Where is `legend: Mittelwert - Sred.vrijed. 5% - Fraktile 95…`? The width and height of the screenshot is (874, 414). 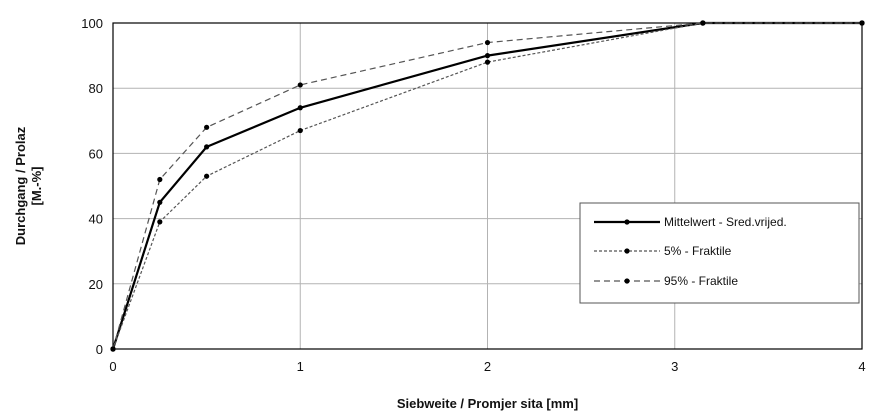
legend: Mittelwert - Sred.vrijed. 5% - Fraktile 95… is located at coordinates (719, 253).